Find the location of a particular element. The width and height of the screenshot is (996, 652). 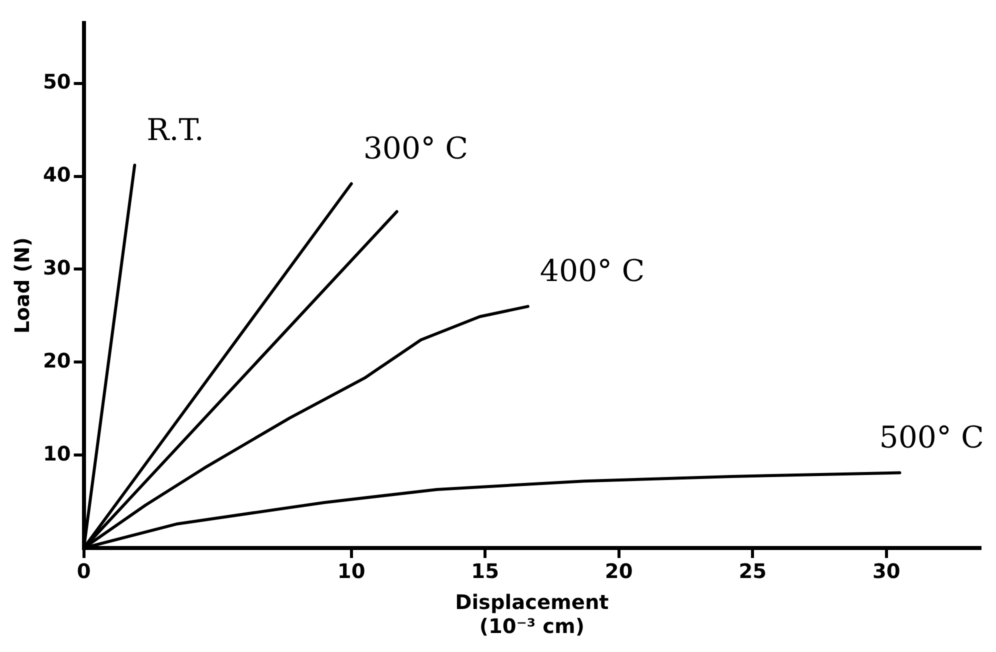

series-label: 400° C is located at coordinates (592, 272).